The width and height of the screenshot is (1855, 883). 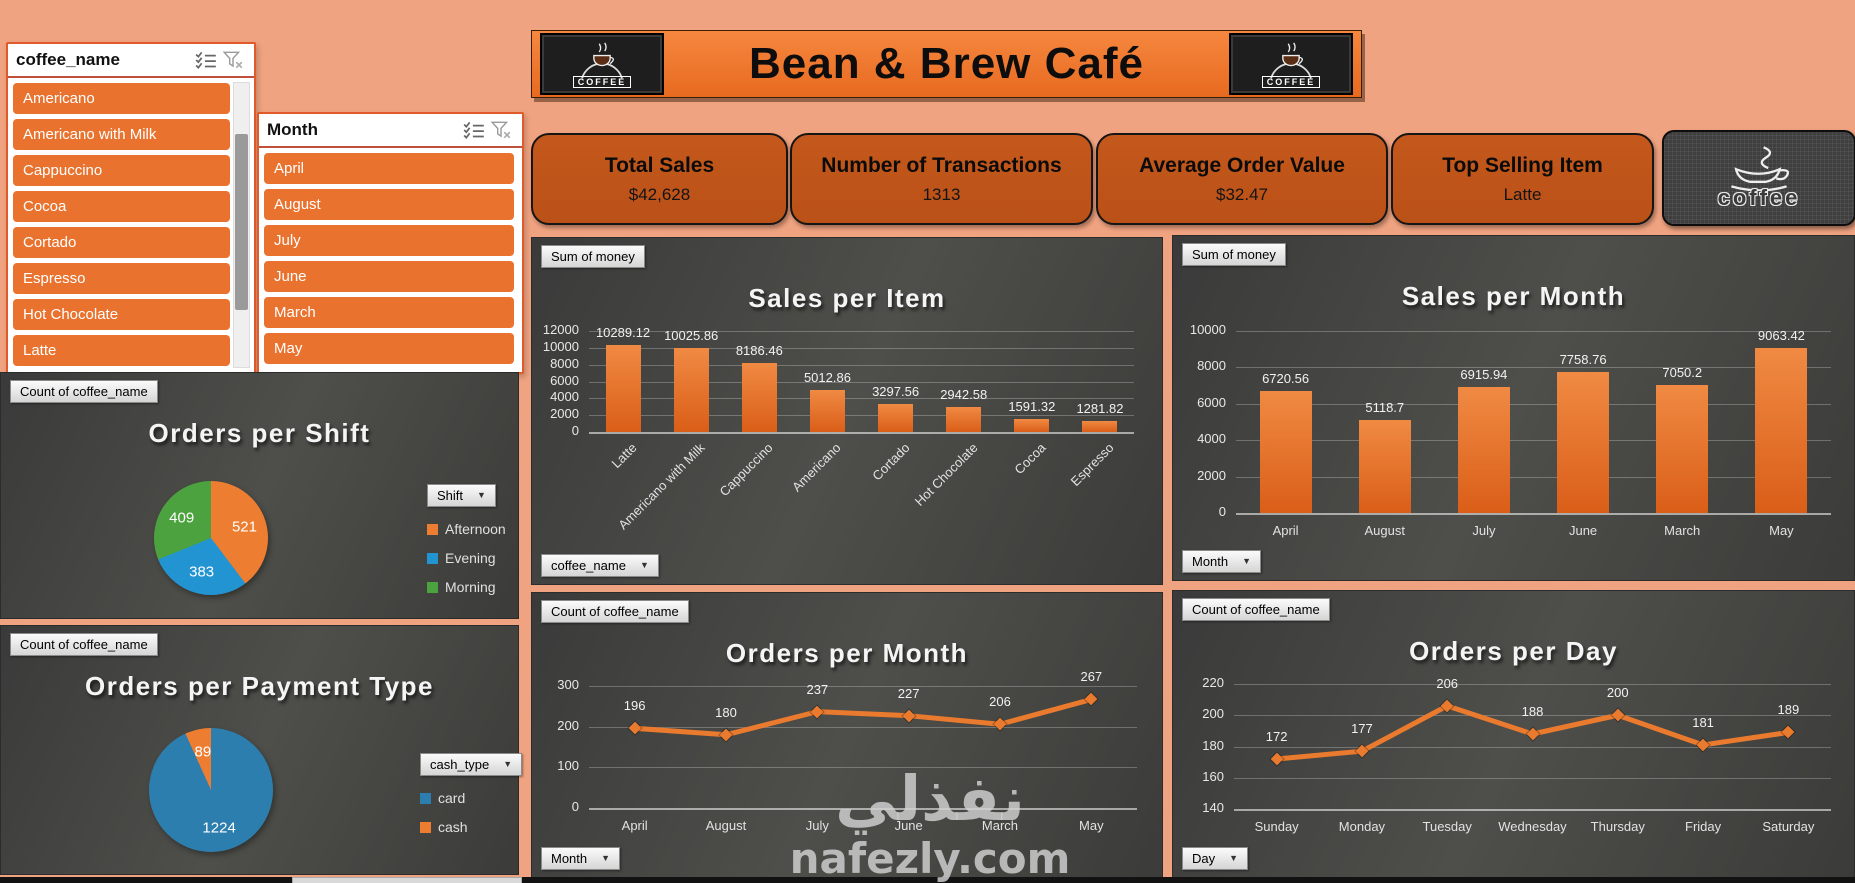 I want to click on coffee-cup-icon, so click(x=1291, y=60).